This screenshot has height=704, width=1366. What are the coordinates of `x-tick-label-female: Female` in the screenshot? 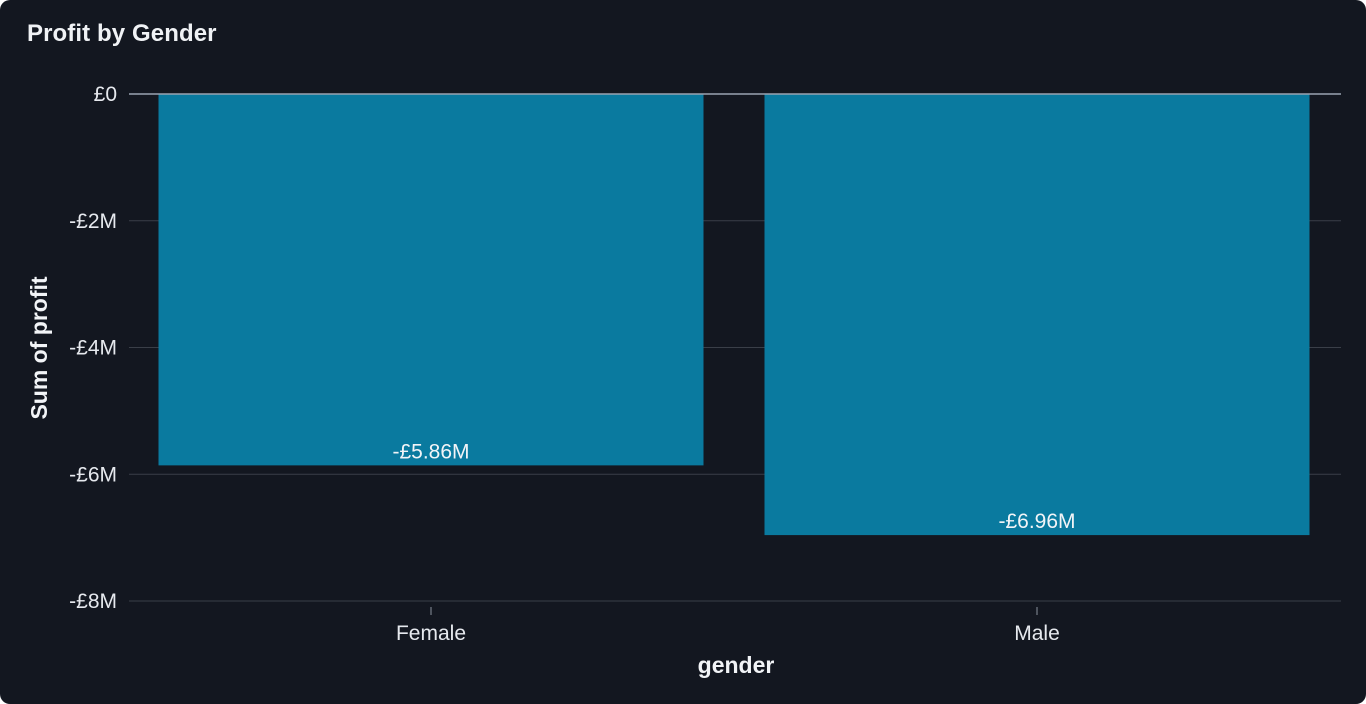 It's located at (431, 633).